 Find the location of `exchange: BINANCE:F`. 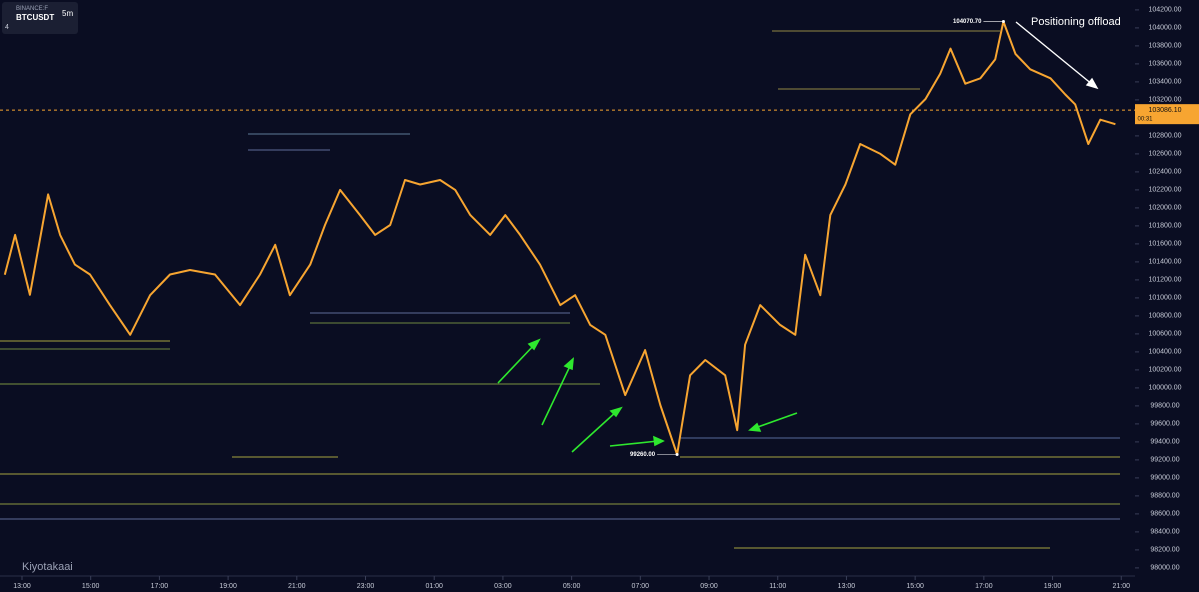

exchange: BINANCE:F is located at coordinates (32, 9).